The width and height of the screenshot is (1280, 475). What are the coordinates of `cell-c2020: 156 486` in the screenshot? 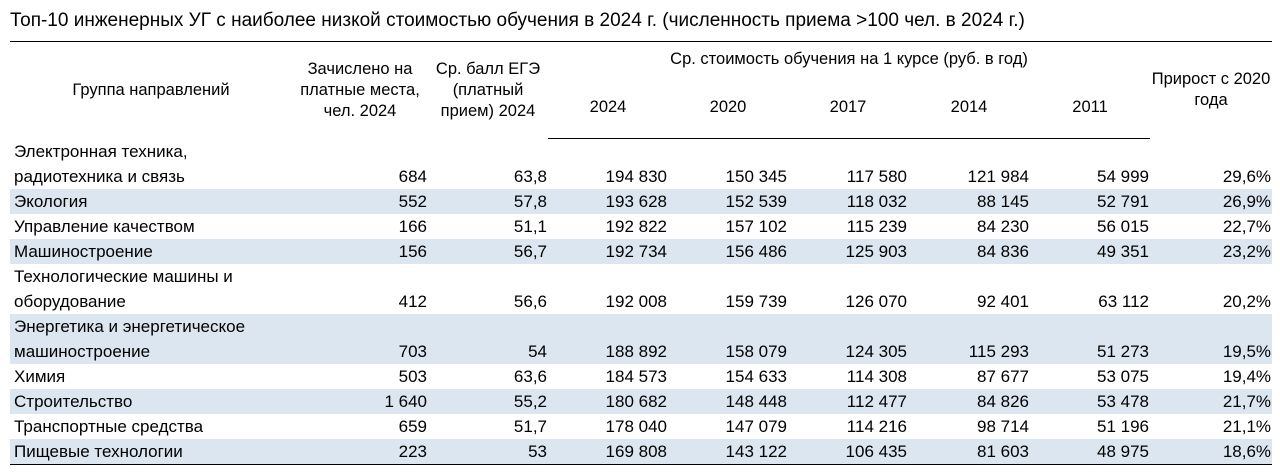 It's located at (728, 251).